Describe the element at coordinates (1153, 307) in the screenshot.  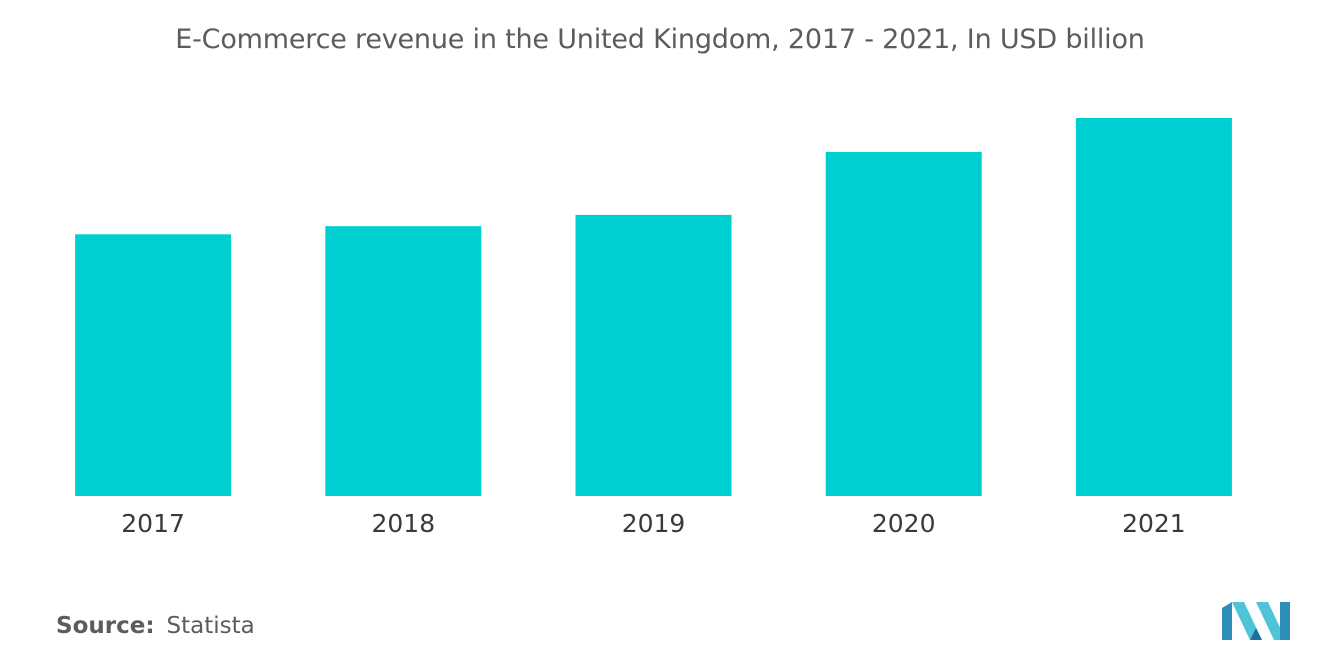
I see `bar-2021` at that location.